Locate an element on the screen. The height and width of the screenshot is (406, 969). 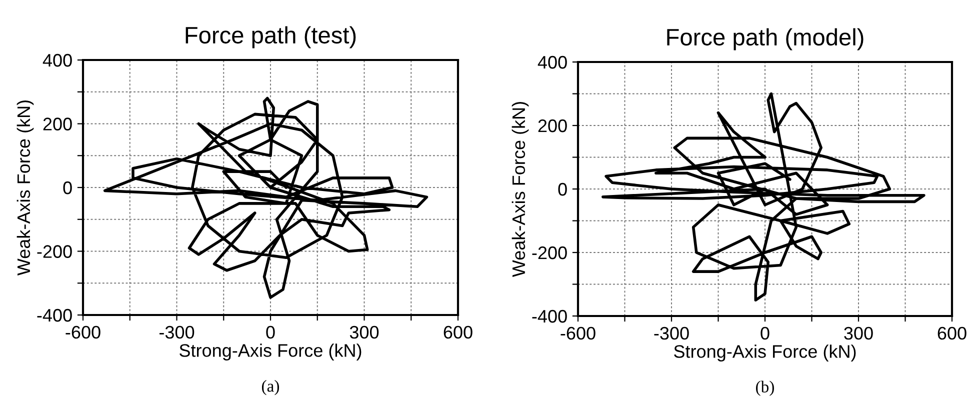
chart-title: Force path (test) is located at coordinates (271, 37).